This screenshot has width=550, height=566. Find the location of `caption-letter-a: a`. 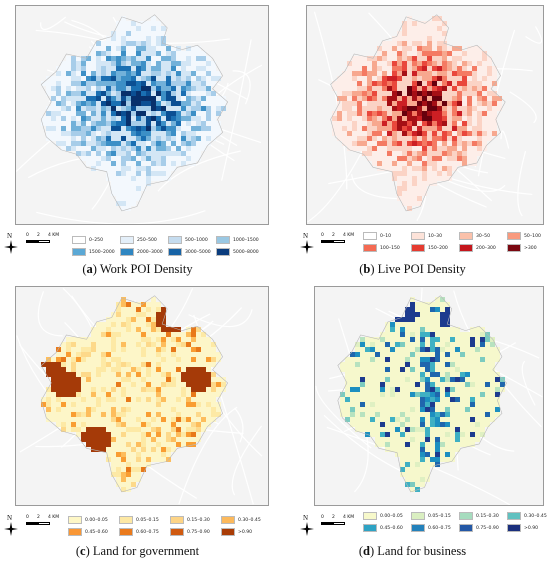

caption-letter-a: a is located at coordinates (89, 269).